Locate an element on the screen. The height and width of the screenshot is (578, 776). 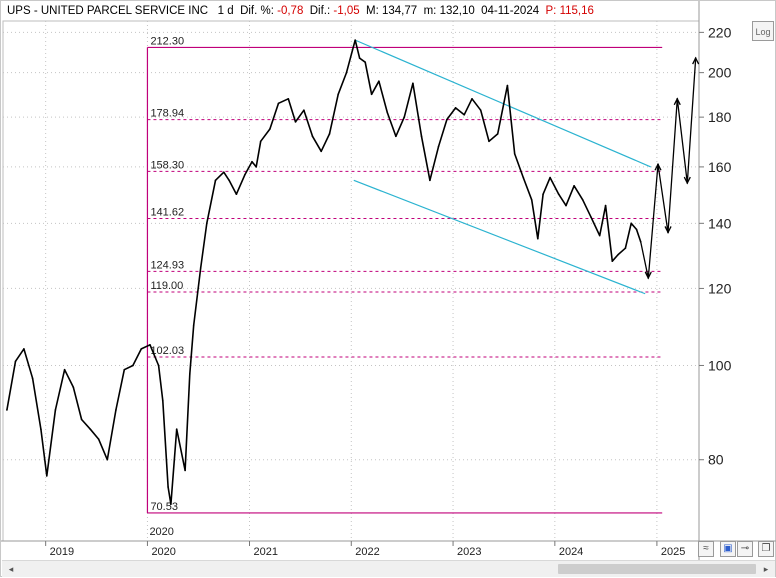
dif-pct-label: Dif. %: is located at coordinates (257, 11).